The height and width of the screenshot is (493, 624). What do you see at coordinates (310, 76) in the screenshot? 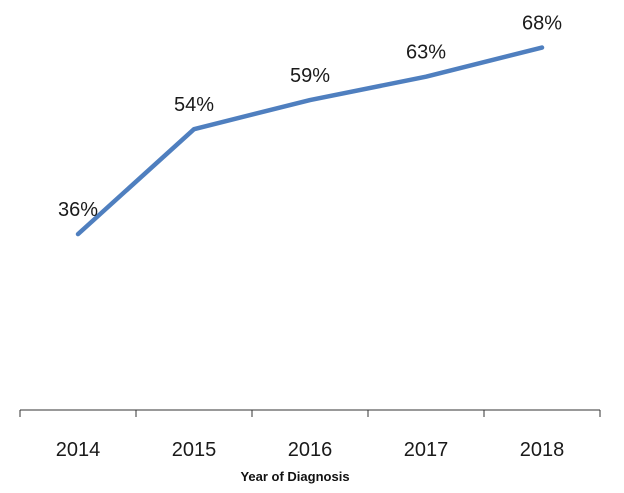
I see `data-label: 59%` at bounding box center [310, 76].